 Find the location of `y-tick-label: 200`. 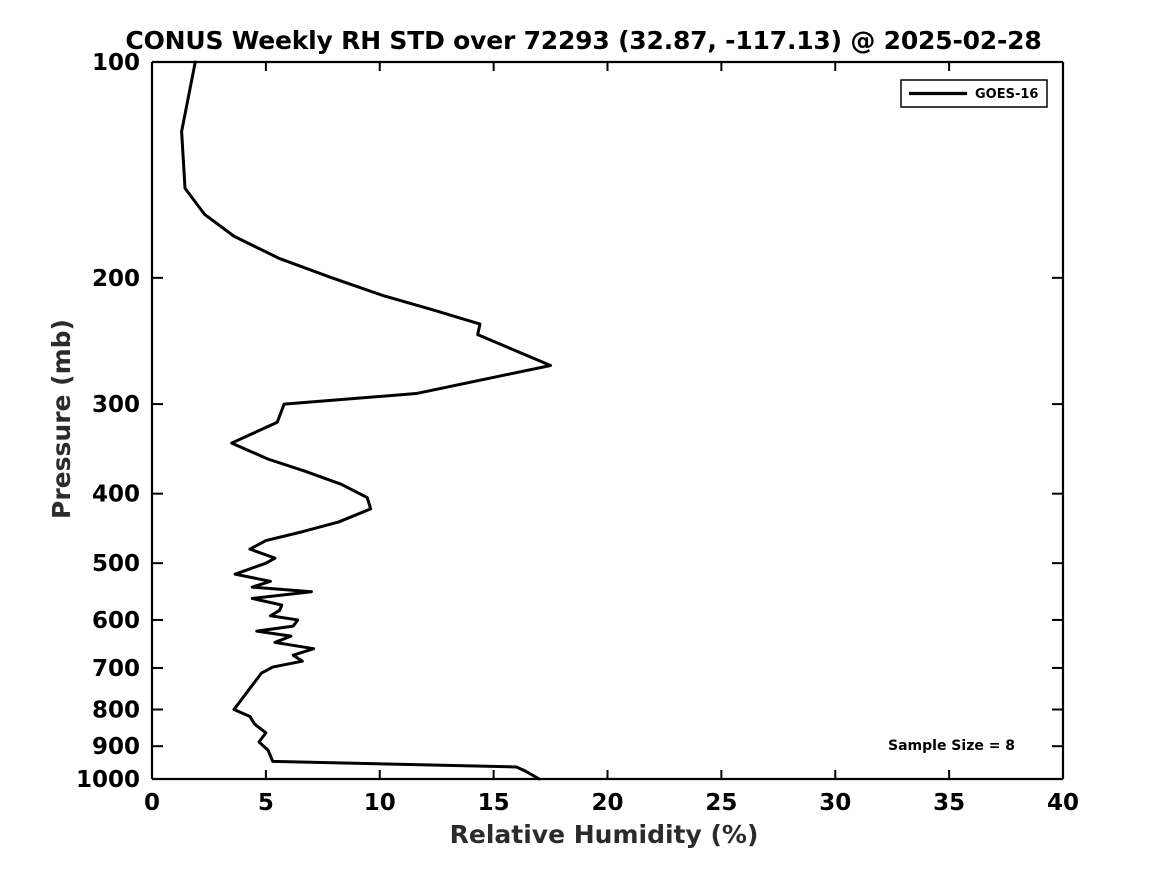

y-tick-label: 200 is located at coordinates (116, 279).